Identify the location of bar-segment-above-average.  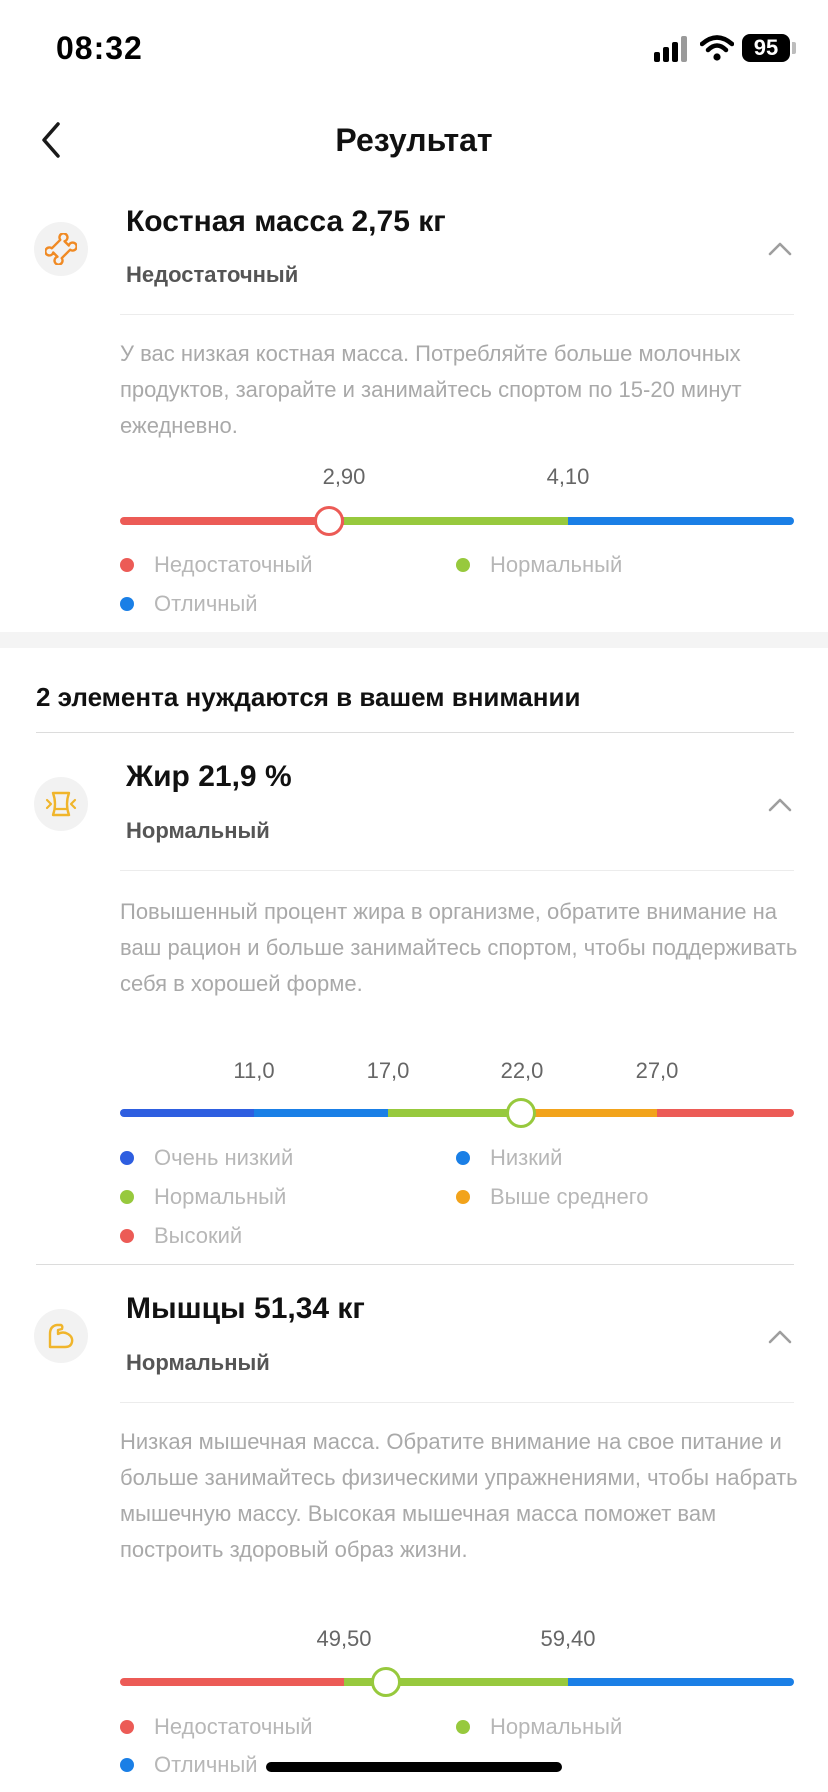
(589, 1113).